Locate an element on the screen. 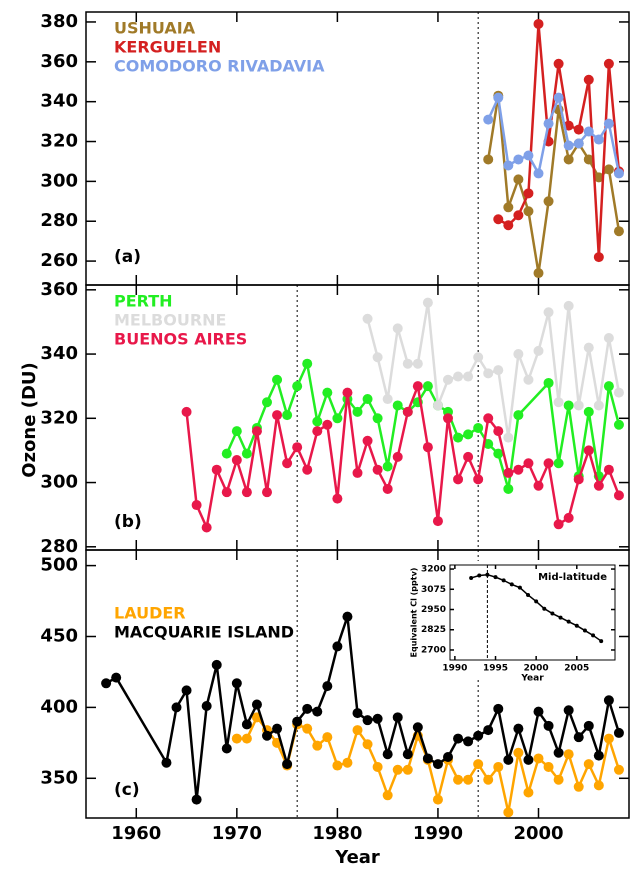 The height and width of the screenshot is (871, 632). x-tick-label: 1990 is located at coordinates (438, 833).